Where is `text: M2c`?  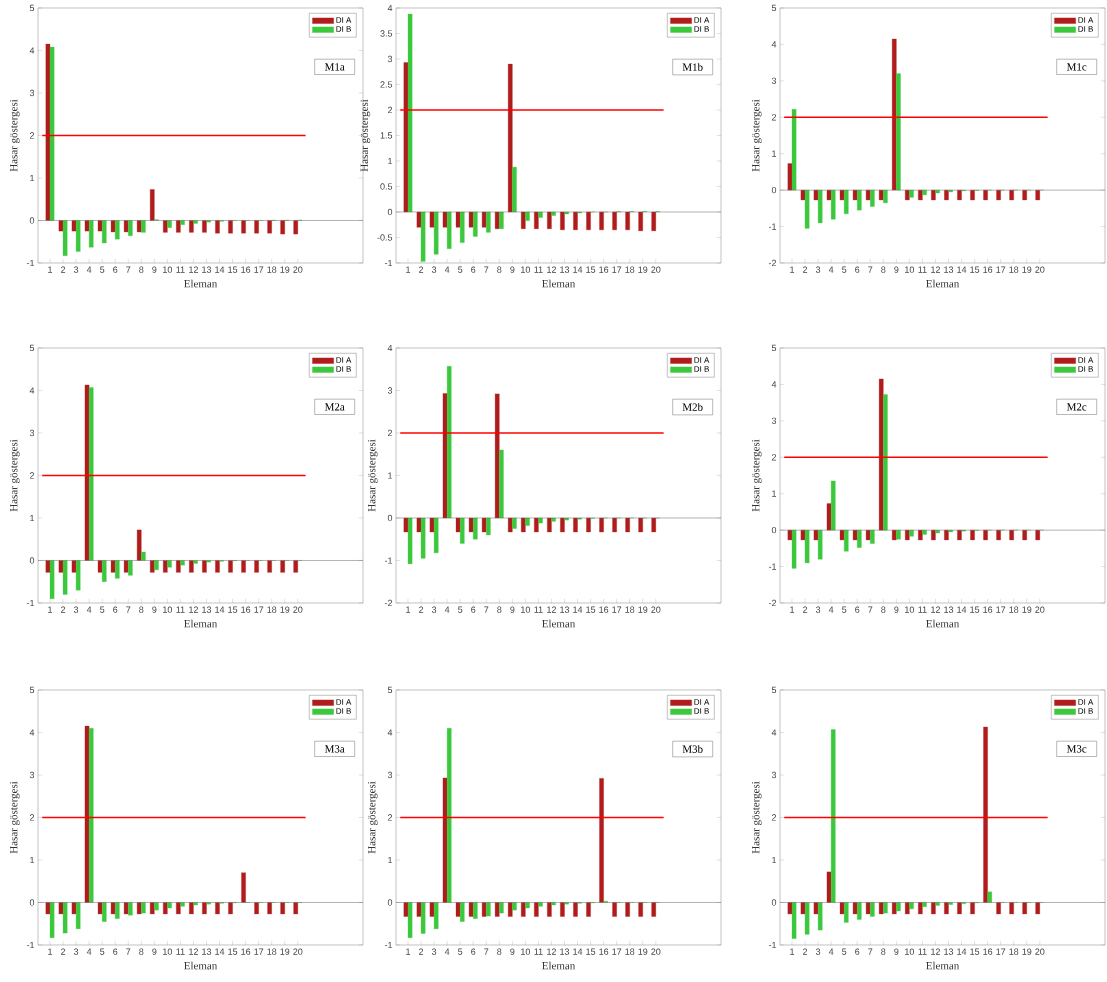 text: M2c is located at coordinates (1076, 407).